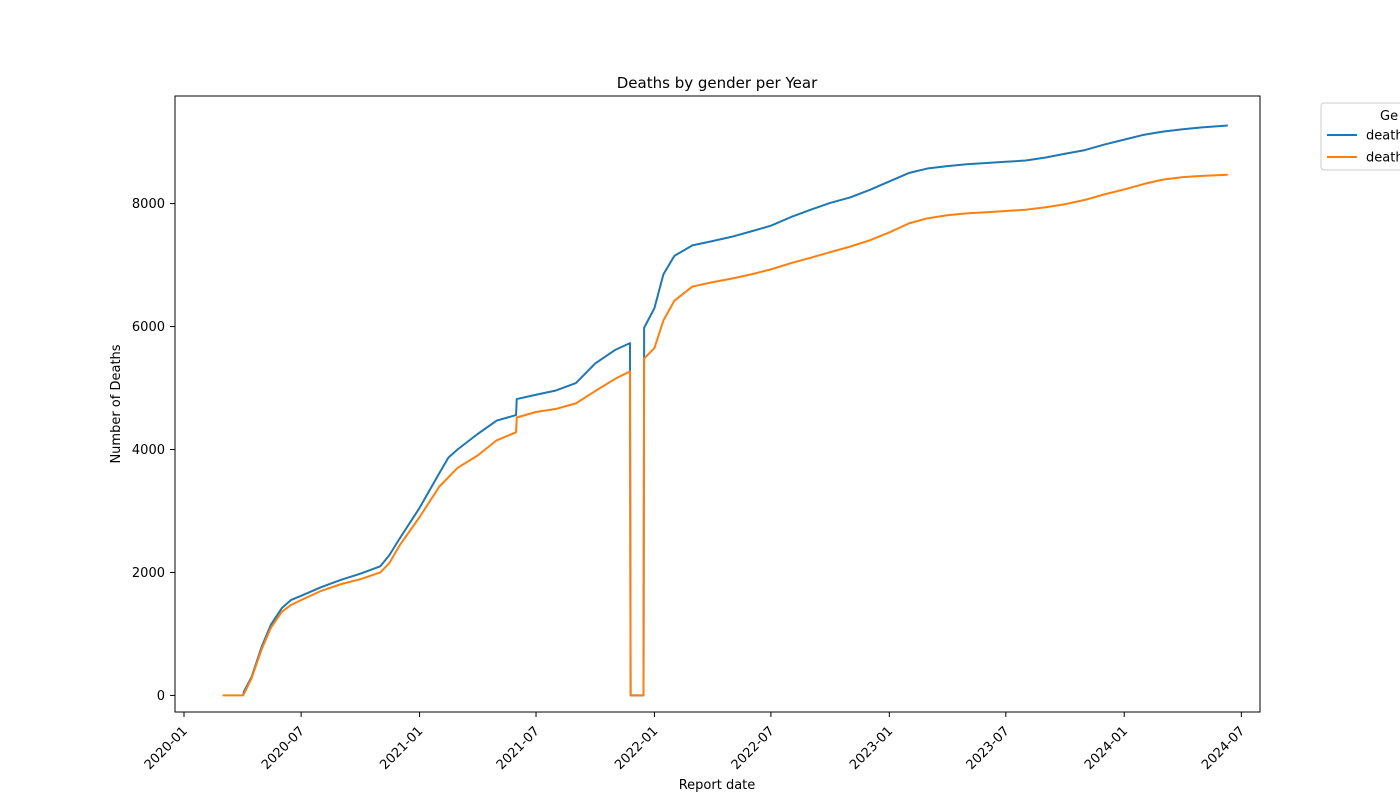 The image size is (1400, 800). Describe the element at coordinates (753, 748) in the screenshot. I see `x-tick-label: 2022-07` at that location.